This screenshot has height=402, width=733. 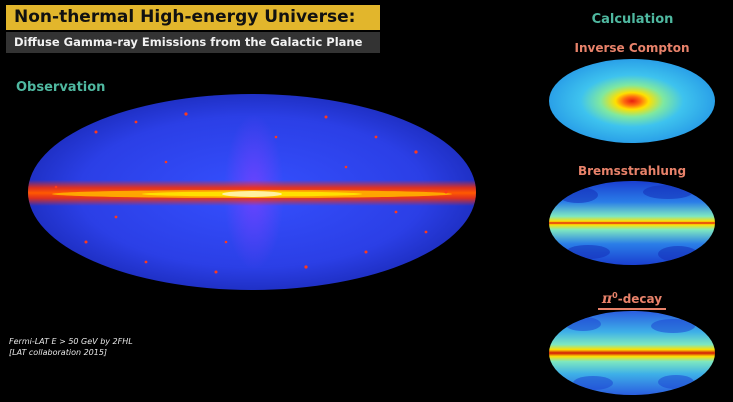 I want to click on pi0-decay-label: π0-decay, so click(x=632, y=300).